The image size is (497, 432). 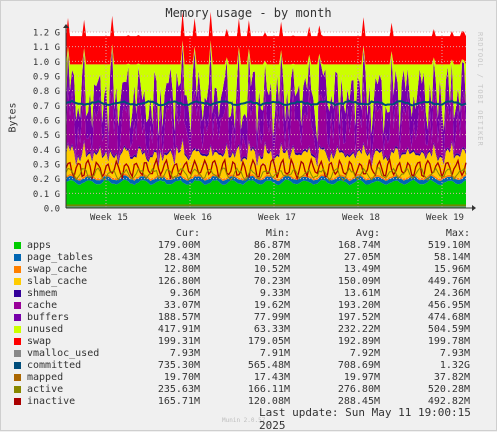 I want to click on legend-min-unused: 63.33M, so click(x=271, y=329).